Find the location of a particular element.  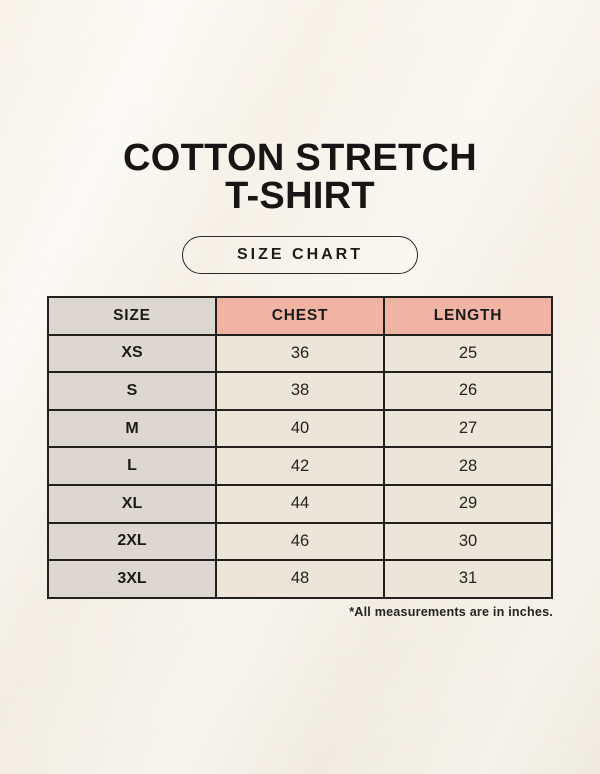

size-cell: S is located at coordinates (132, 391).